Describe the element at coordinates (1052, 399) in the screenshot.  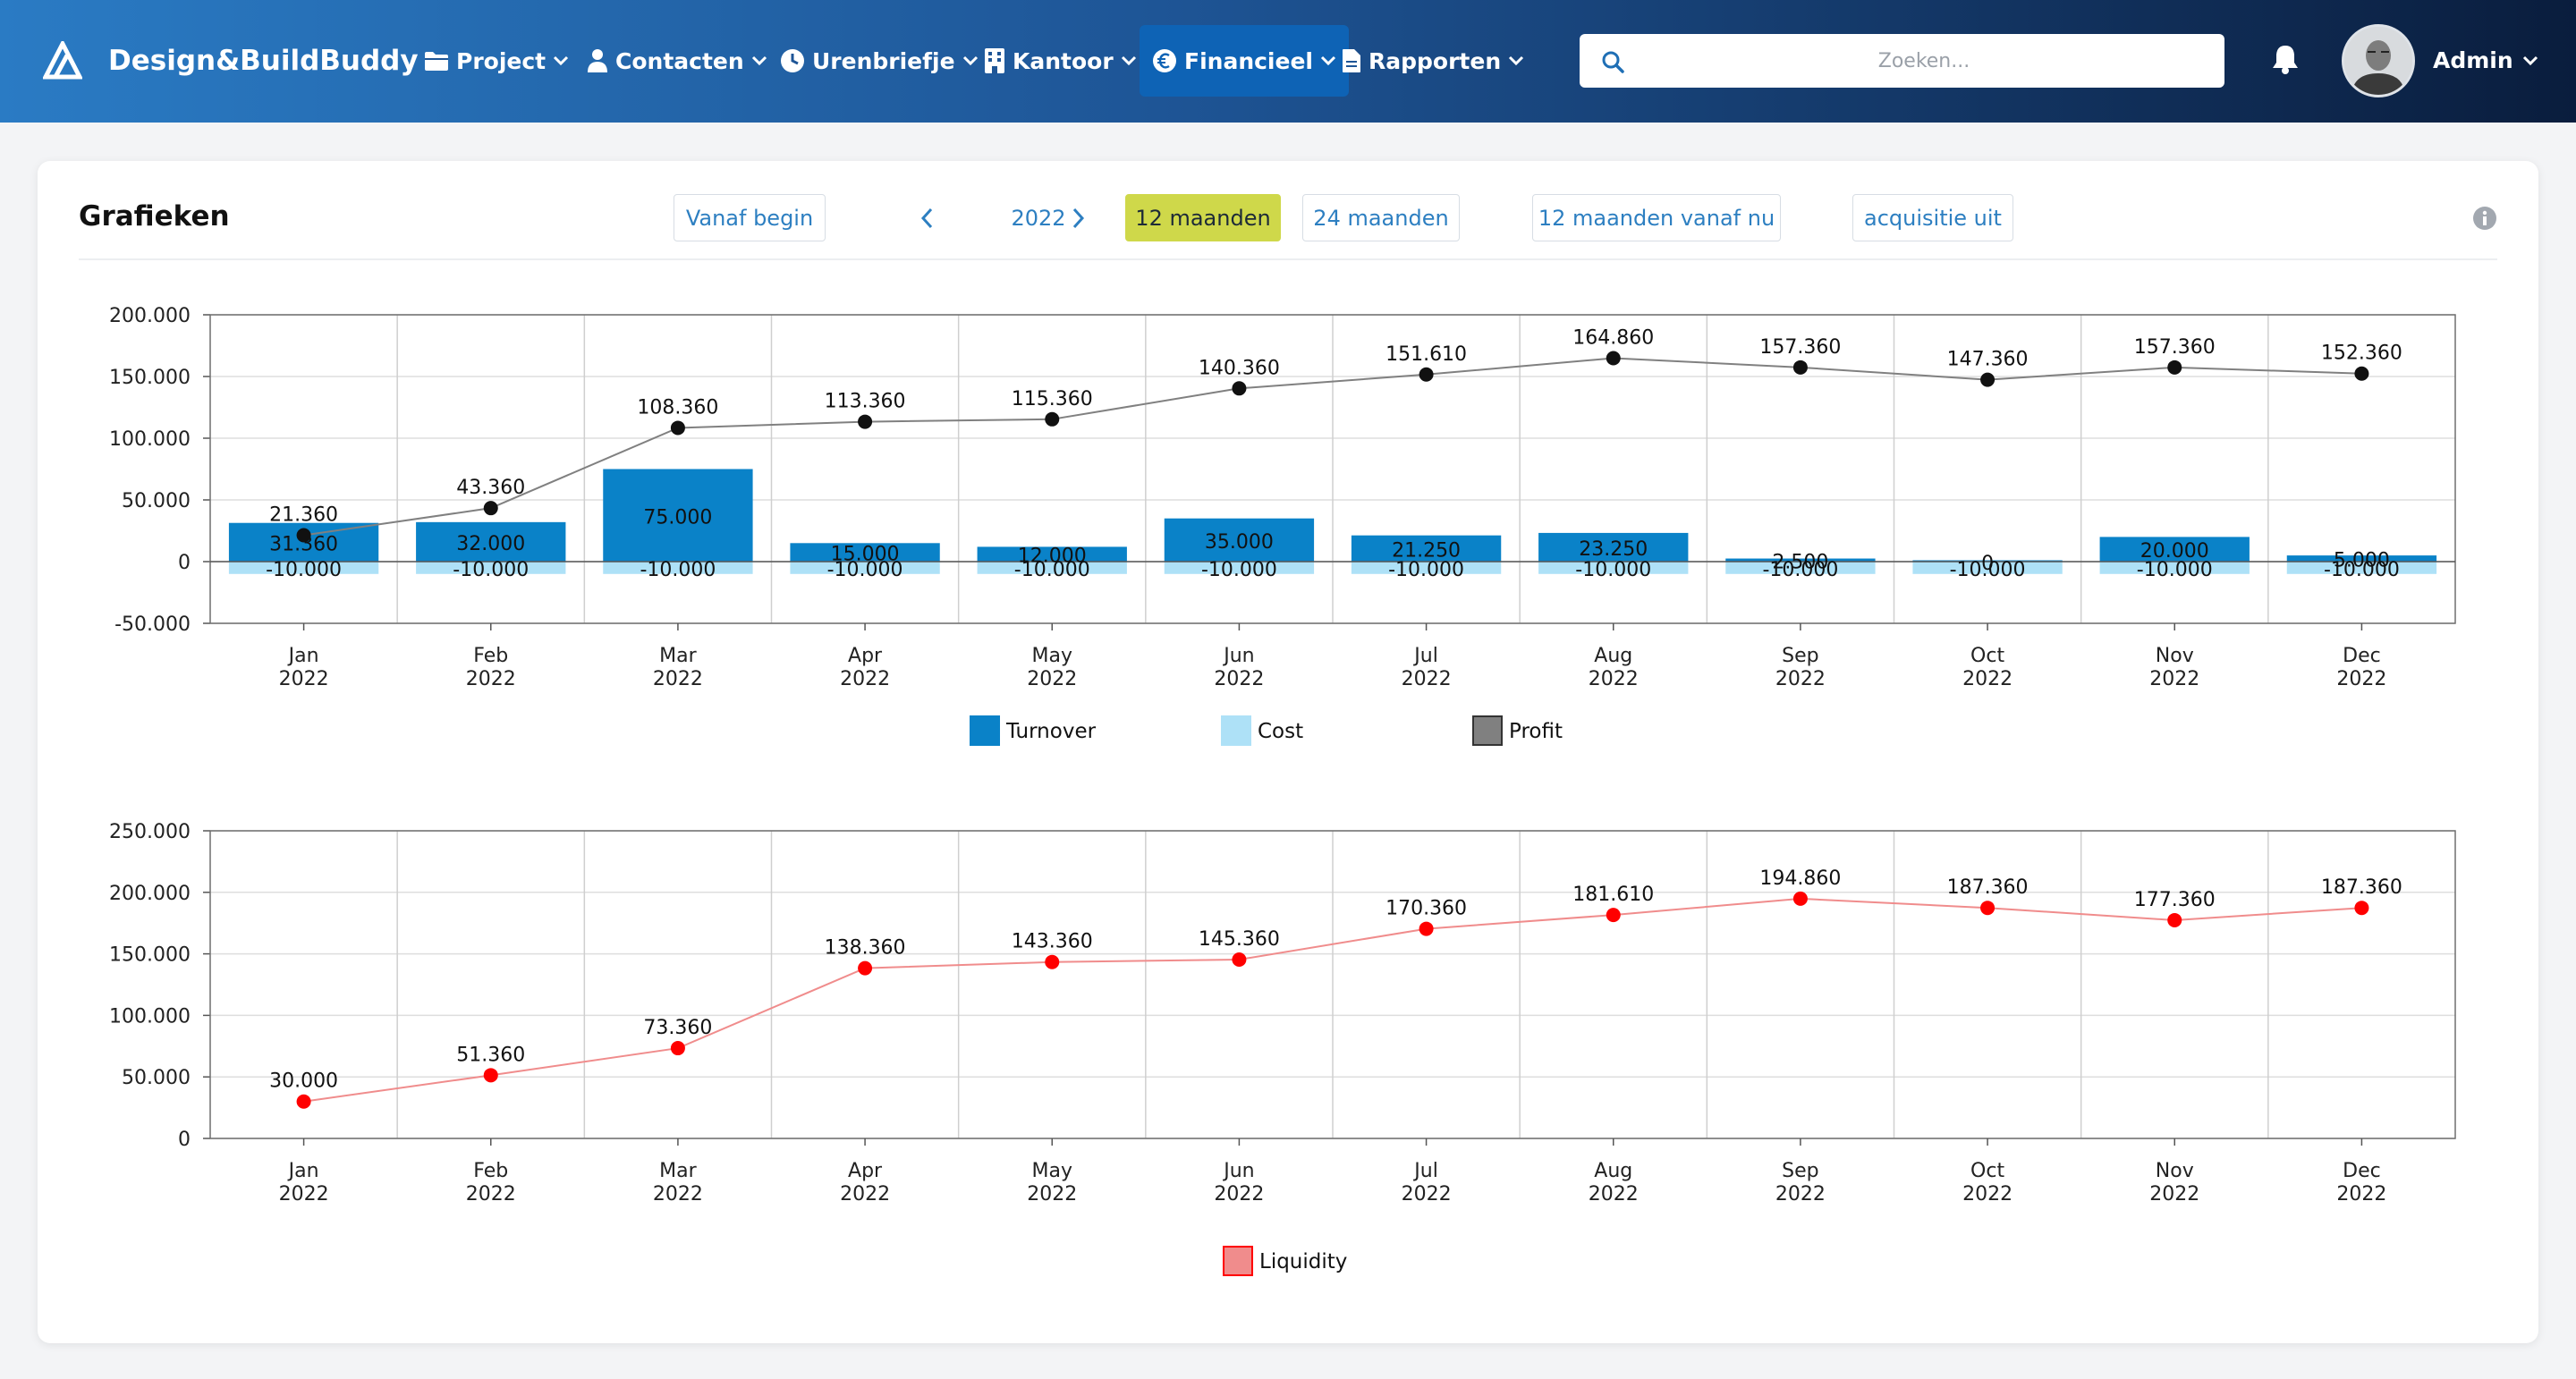
I see `profit-label: 115.360` at that location.